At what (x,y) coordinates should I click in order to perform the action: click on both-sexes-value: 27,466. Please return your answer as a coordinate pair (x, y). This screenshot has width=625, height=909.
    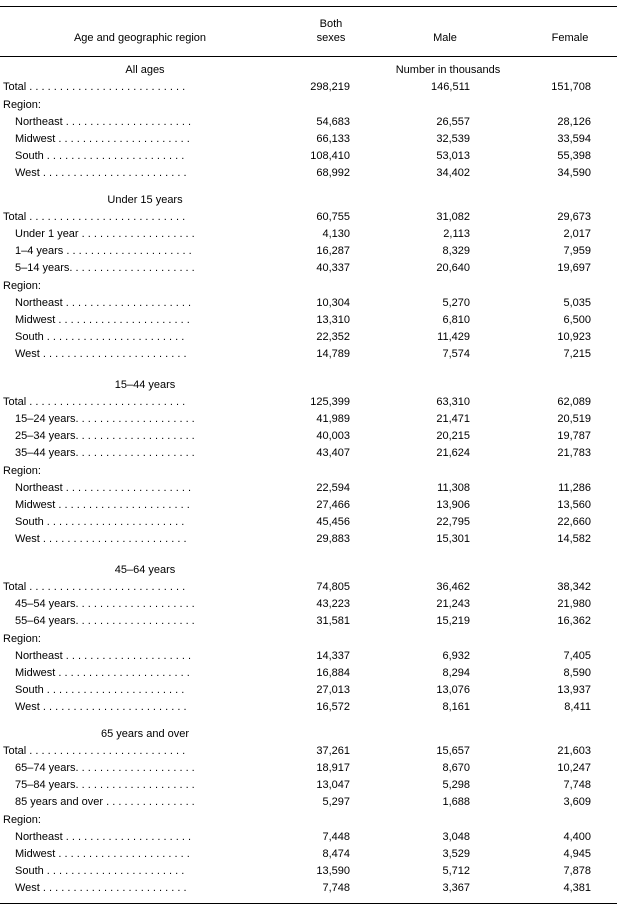
    Looking at the image, I should click on (333, 504).